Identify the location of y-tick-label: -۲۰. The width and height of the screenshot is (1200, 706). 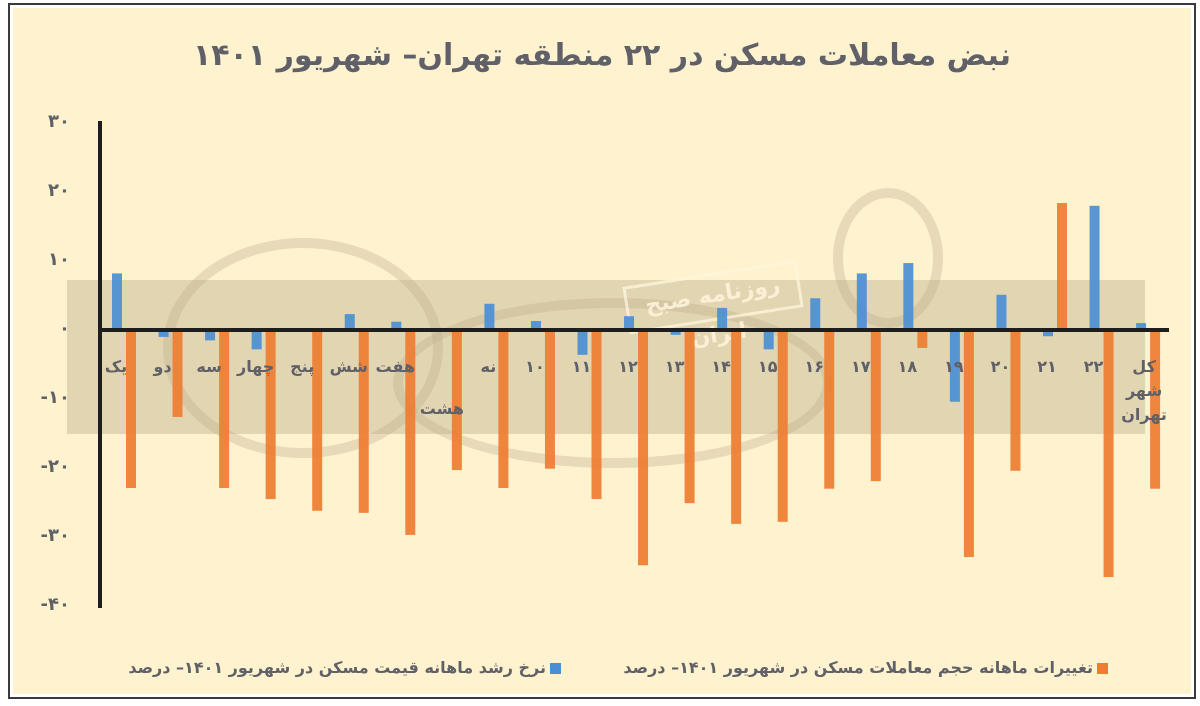
(55, 466).